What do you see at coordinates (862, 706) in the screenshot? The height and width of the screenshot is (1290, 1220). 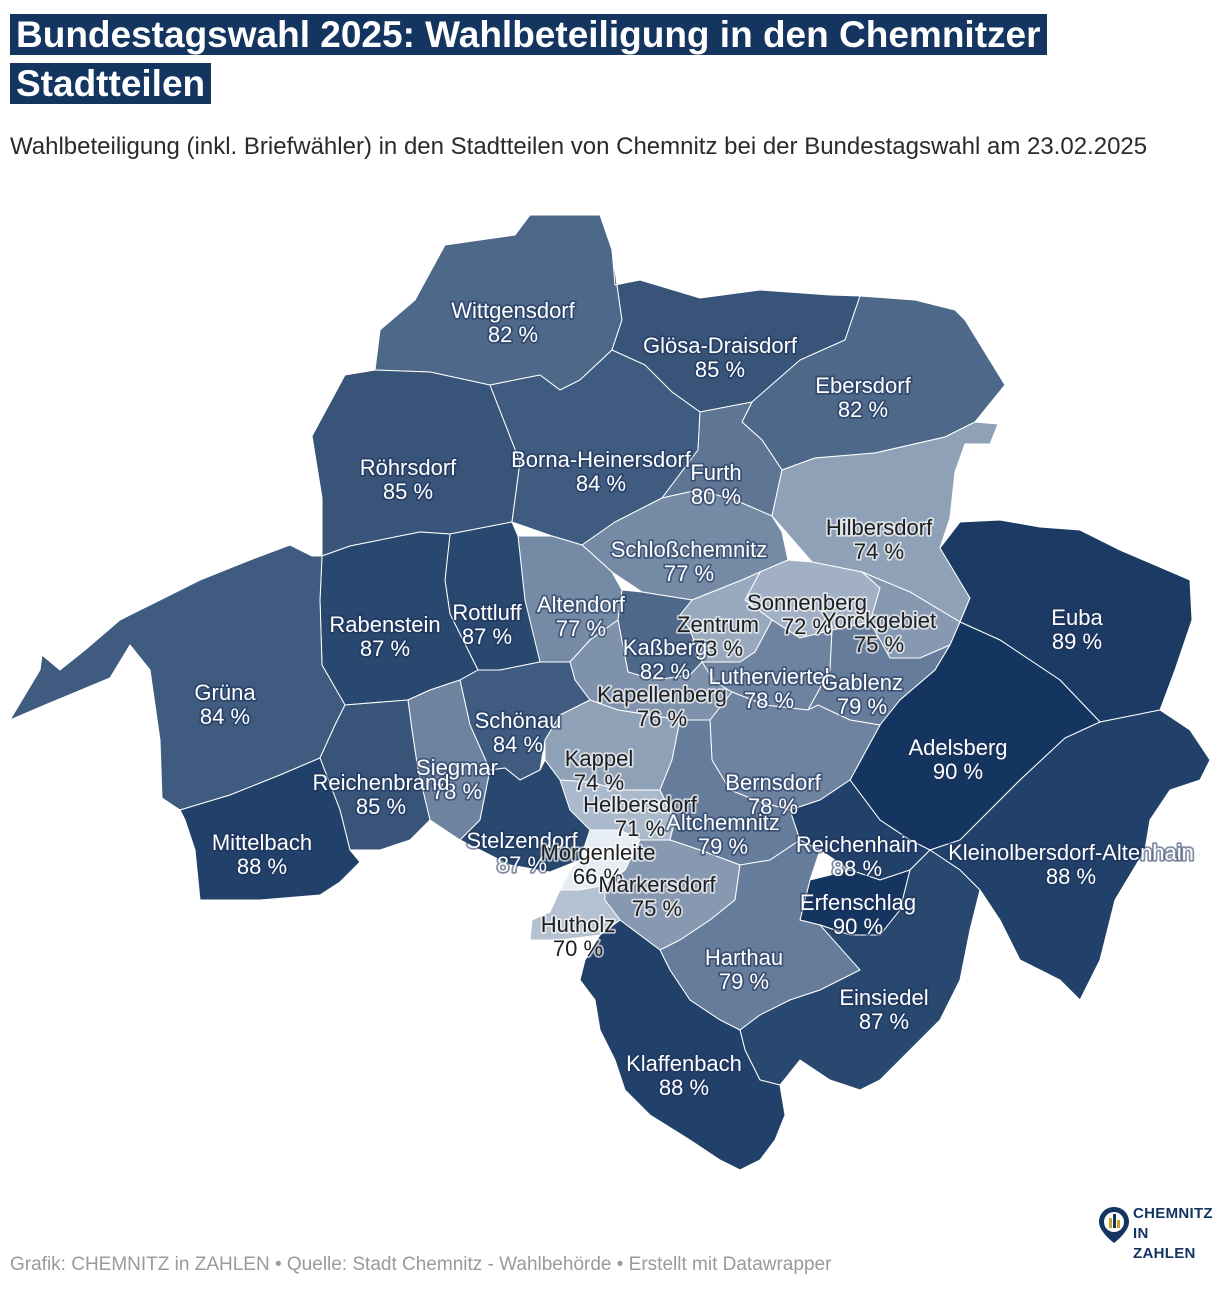 I see `district-value-gablenz: 79 %` at bounding box center [862, 706].